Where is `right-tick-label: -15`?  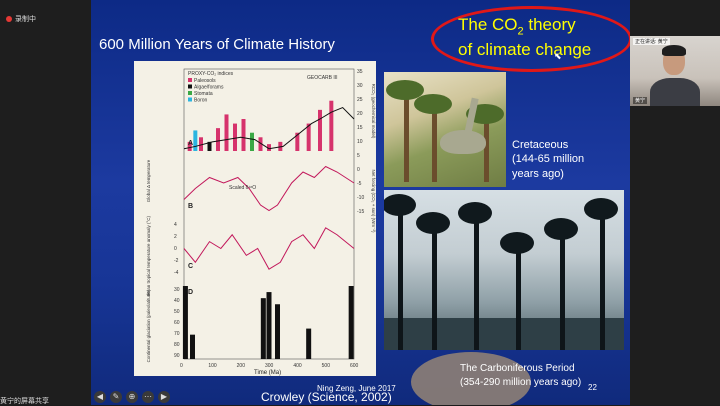
right-tick-label: -15 is located at coordinates (360, 212).